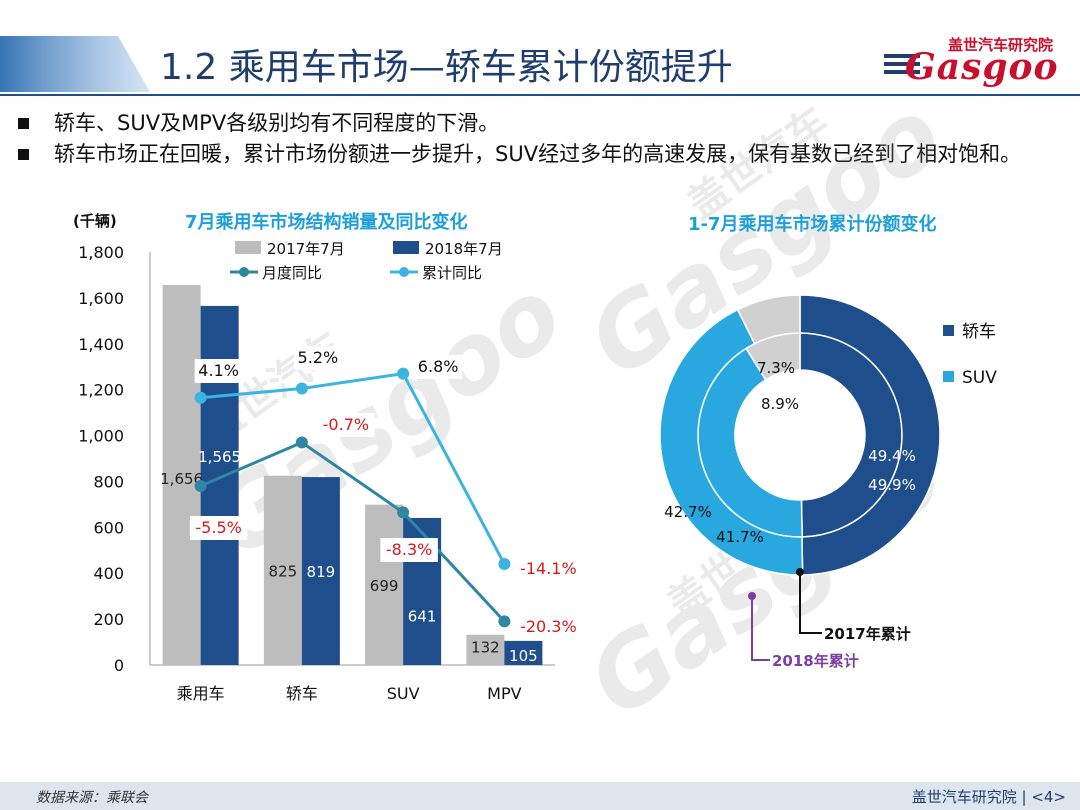 The image size is (1080, 810). I want to click on legend-label-suv: SUV, so click(979, 378).